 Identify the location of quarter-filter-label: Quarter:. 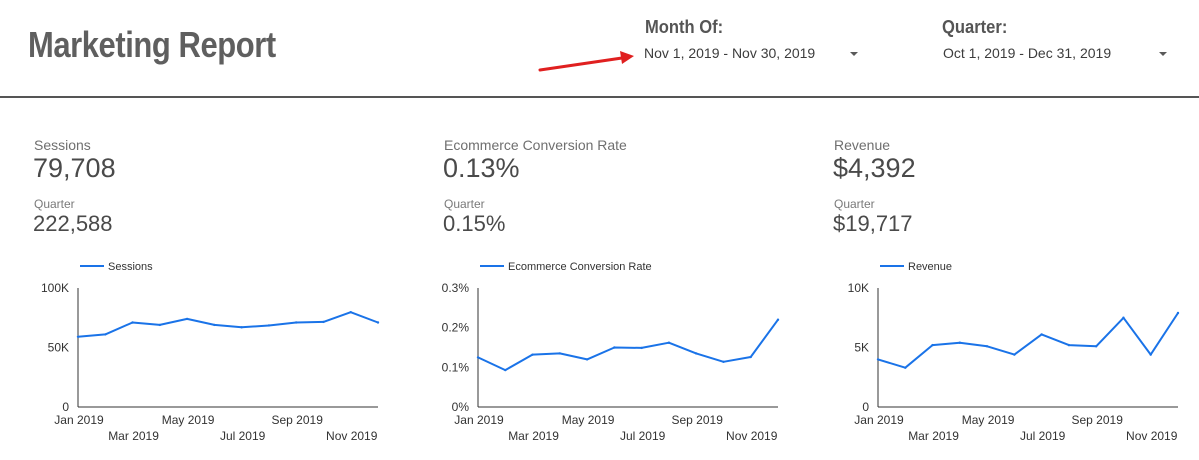
(975, 27).